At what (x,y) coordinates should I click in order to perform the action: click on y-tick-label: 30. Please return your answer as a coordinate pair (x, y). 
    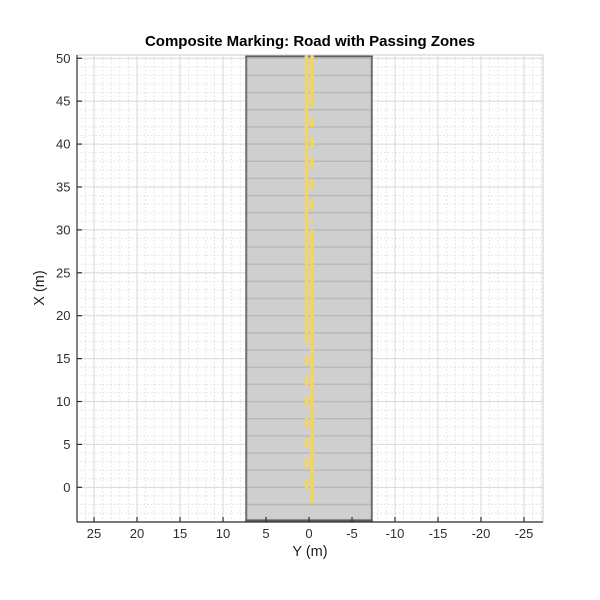
    Looking at the image, I should click on (63, 229).